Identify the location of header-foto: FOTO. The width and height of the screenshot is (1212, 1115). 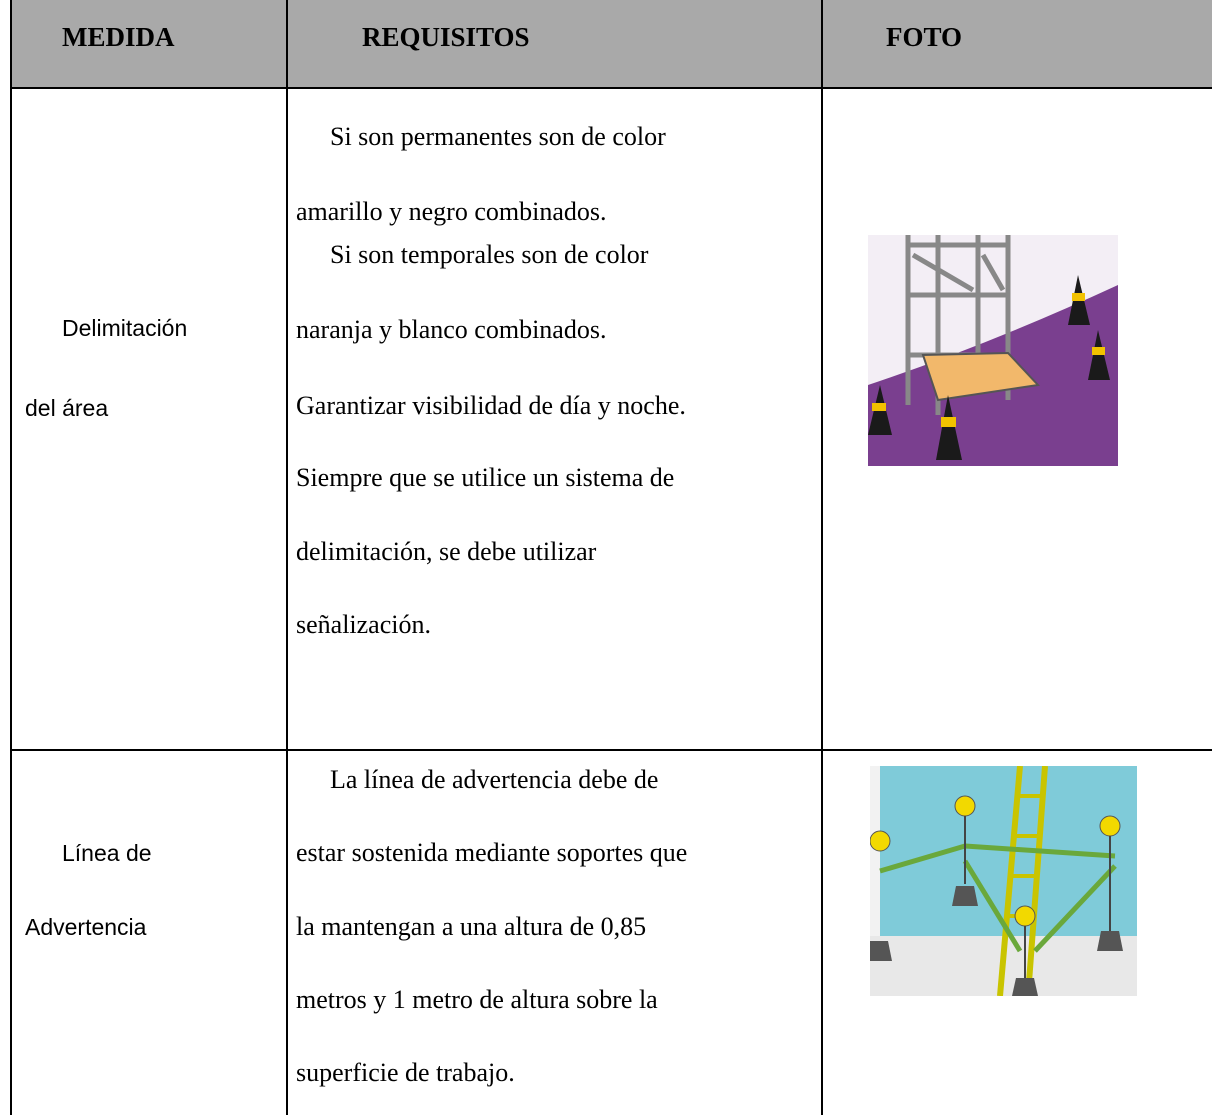
(924, 37).